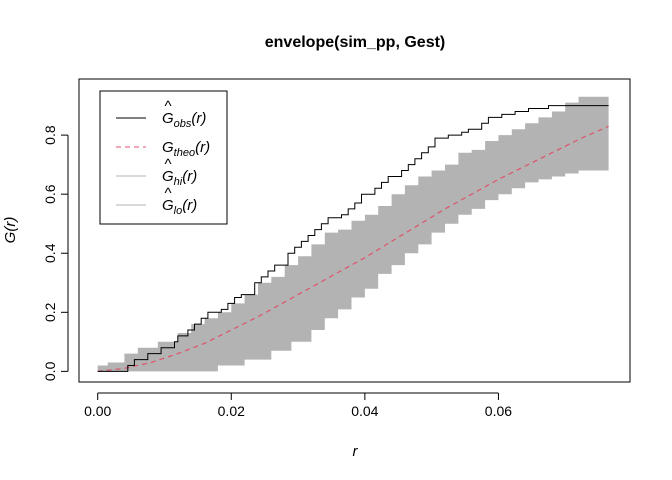 The width and height of the screenshot is (672, 480). What do you see at coordinates (10, 230) in the screenshot?
I see `y-axis-label: G(r)` at bounding box center [10, 230].